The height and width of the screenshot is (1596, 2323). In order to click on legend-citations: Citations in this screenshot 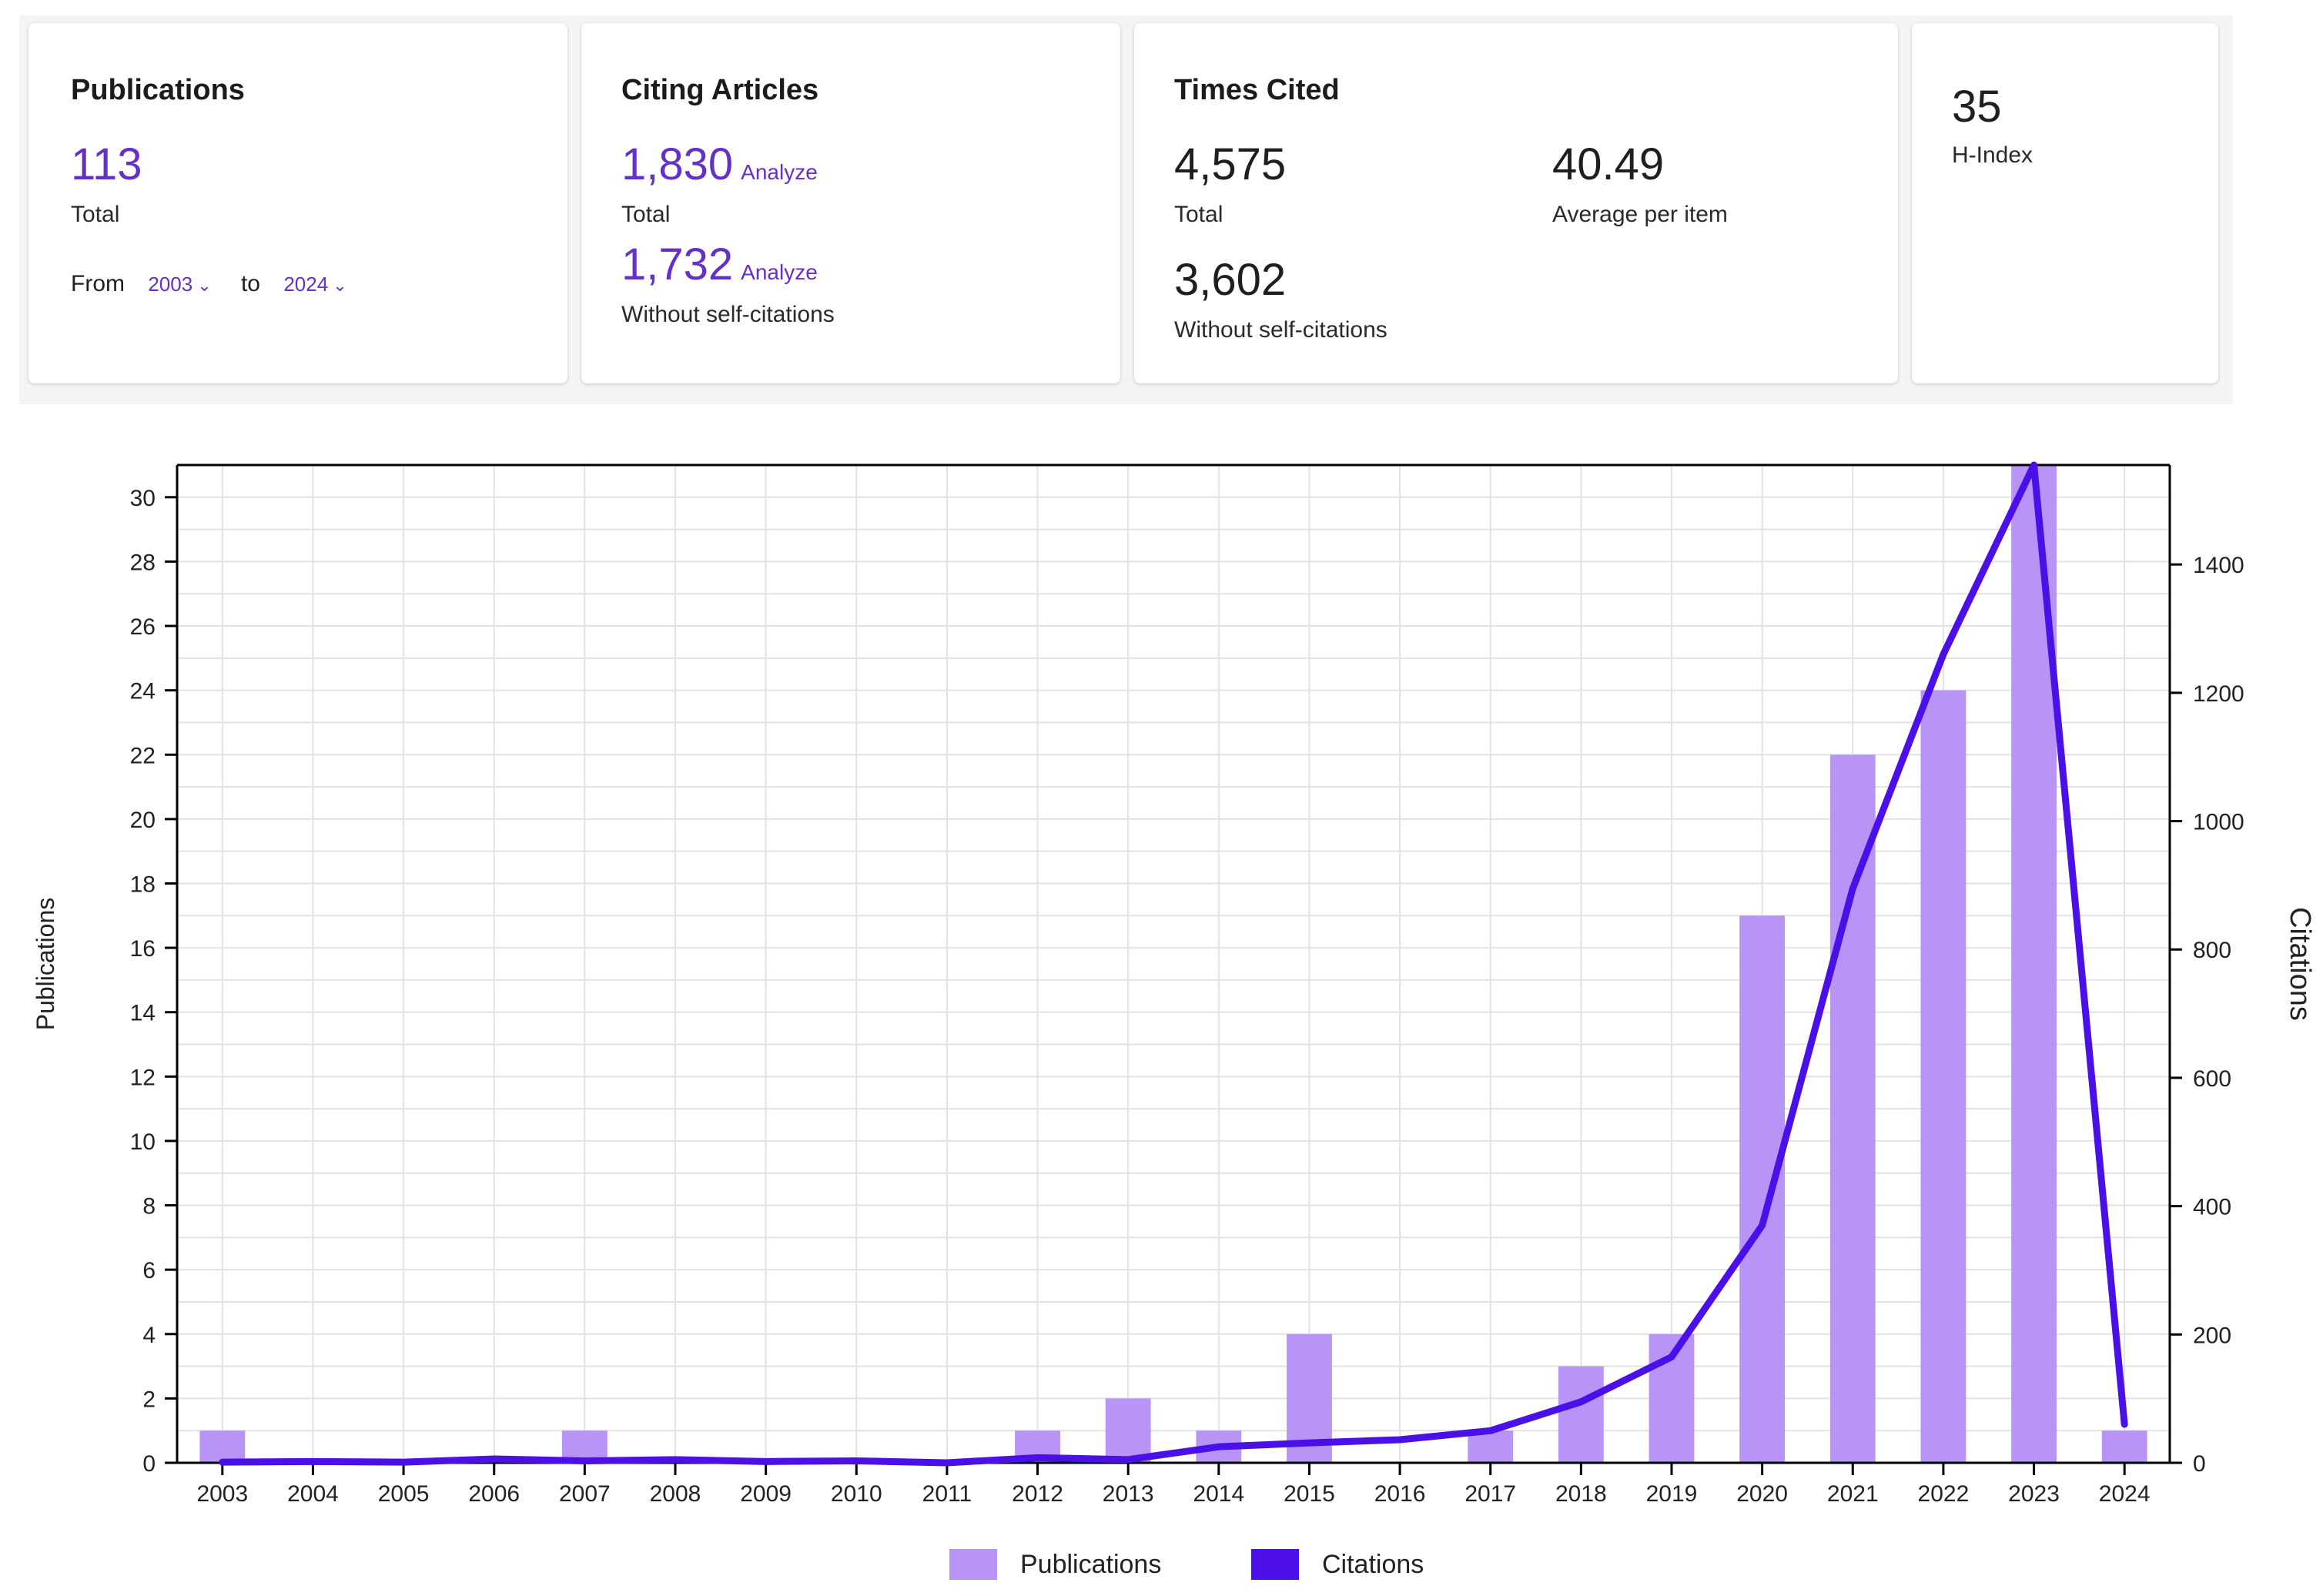, I will do `click(1337, 1565)`.